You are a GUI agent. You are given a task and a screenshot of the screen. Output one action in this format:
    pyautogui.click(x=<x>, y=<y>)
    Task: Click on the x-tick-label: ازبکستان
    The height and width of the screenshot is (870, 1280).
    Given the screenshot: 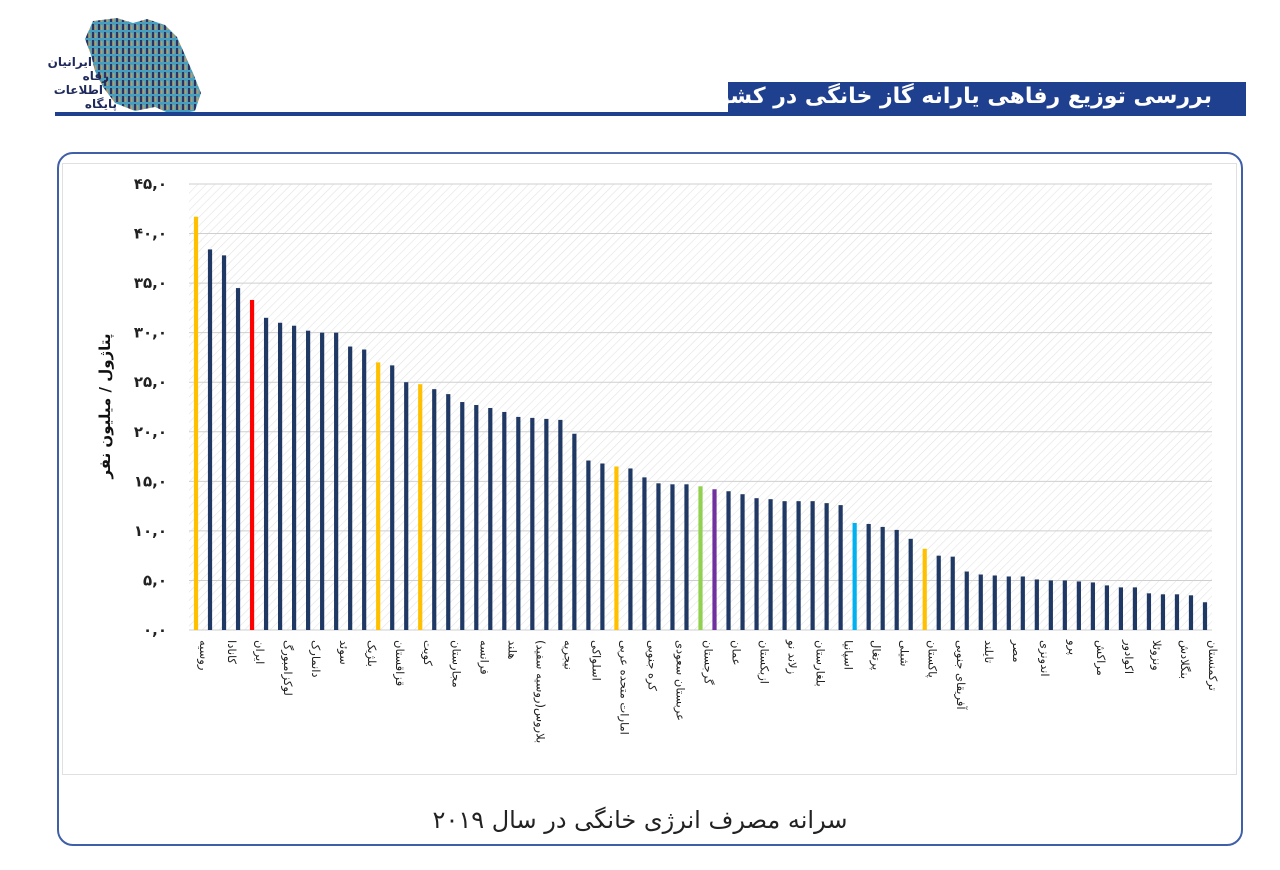 What is the action you would take?
    pyautogui.click(x=764, y=662)
    